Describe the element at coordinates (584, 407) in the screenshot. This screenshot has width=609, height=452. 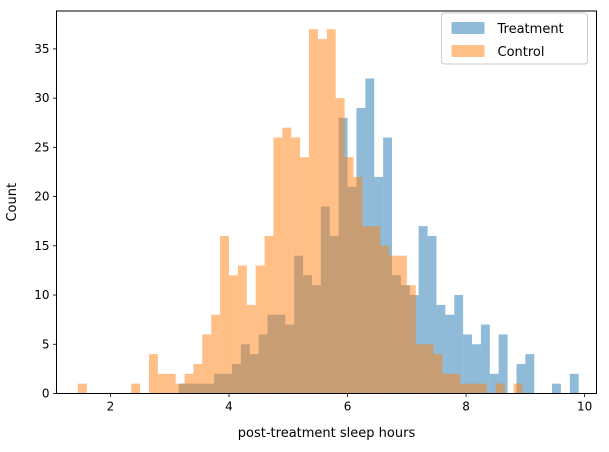
I see `x-tick-label: 10` at that location.